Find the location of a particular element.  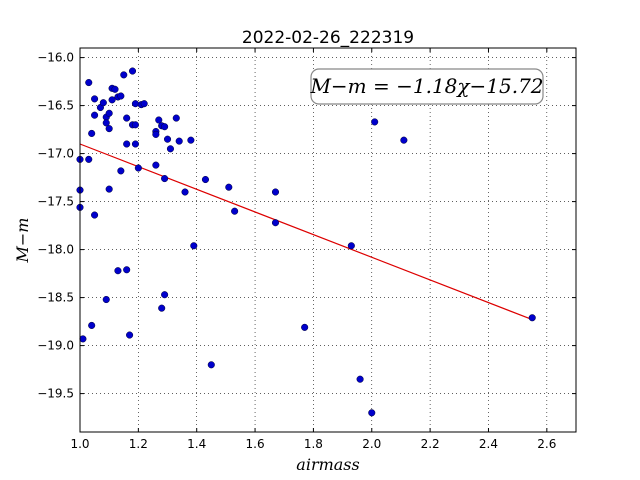

x-tick-label: 1.2 is located at coordinates (138, 444).